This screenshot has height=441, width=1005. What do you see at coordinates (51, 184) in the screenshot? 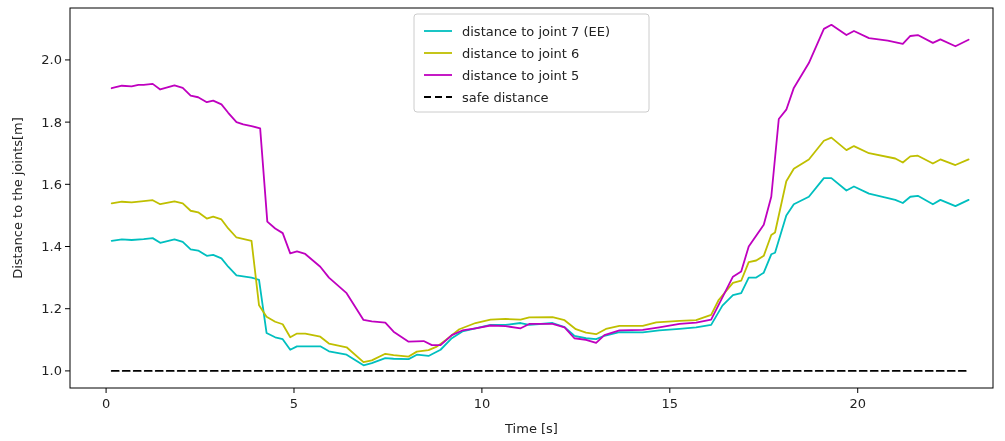
I see `y-tick-label: 1.6` at bounding box center [51, 184].